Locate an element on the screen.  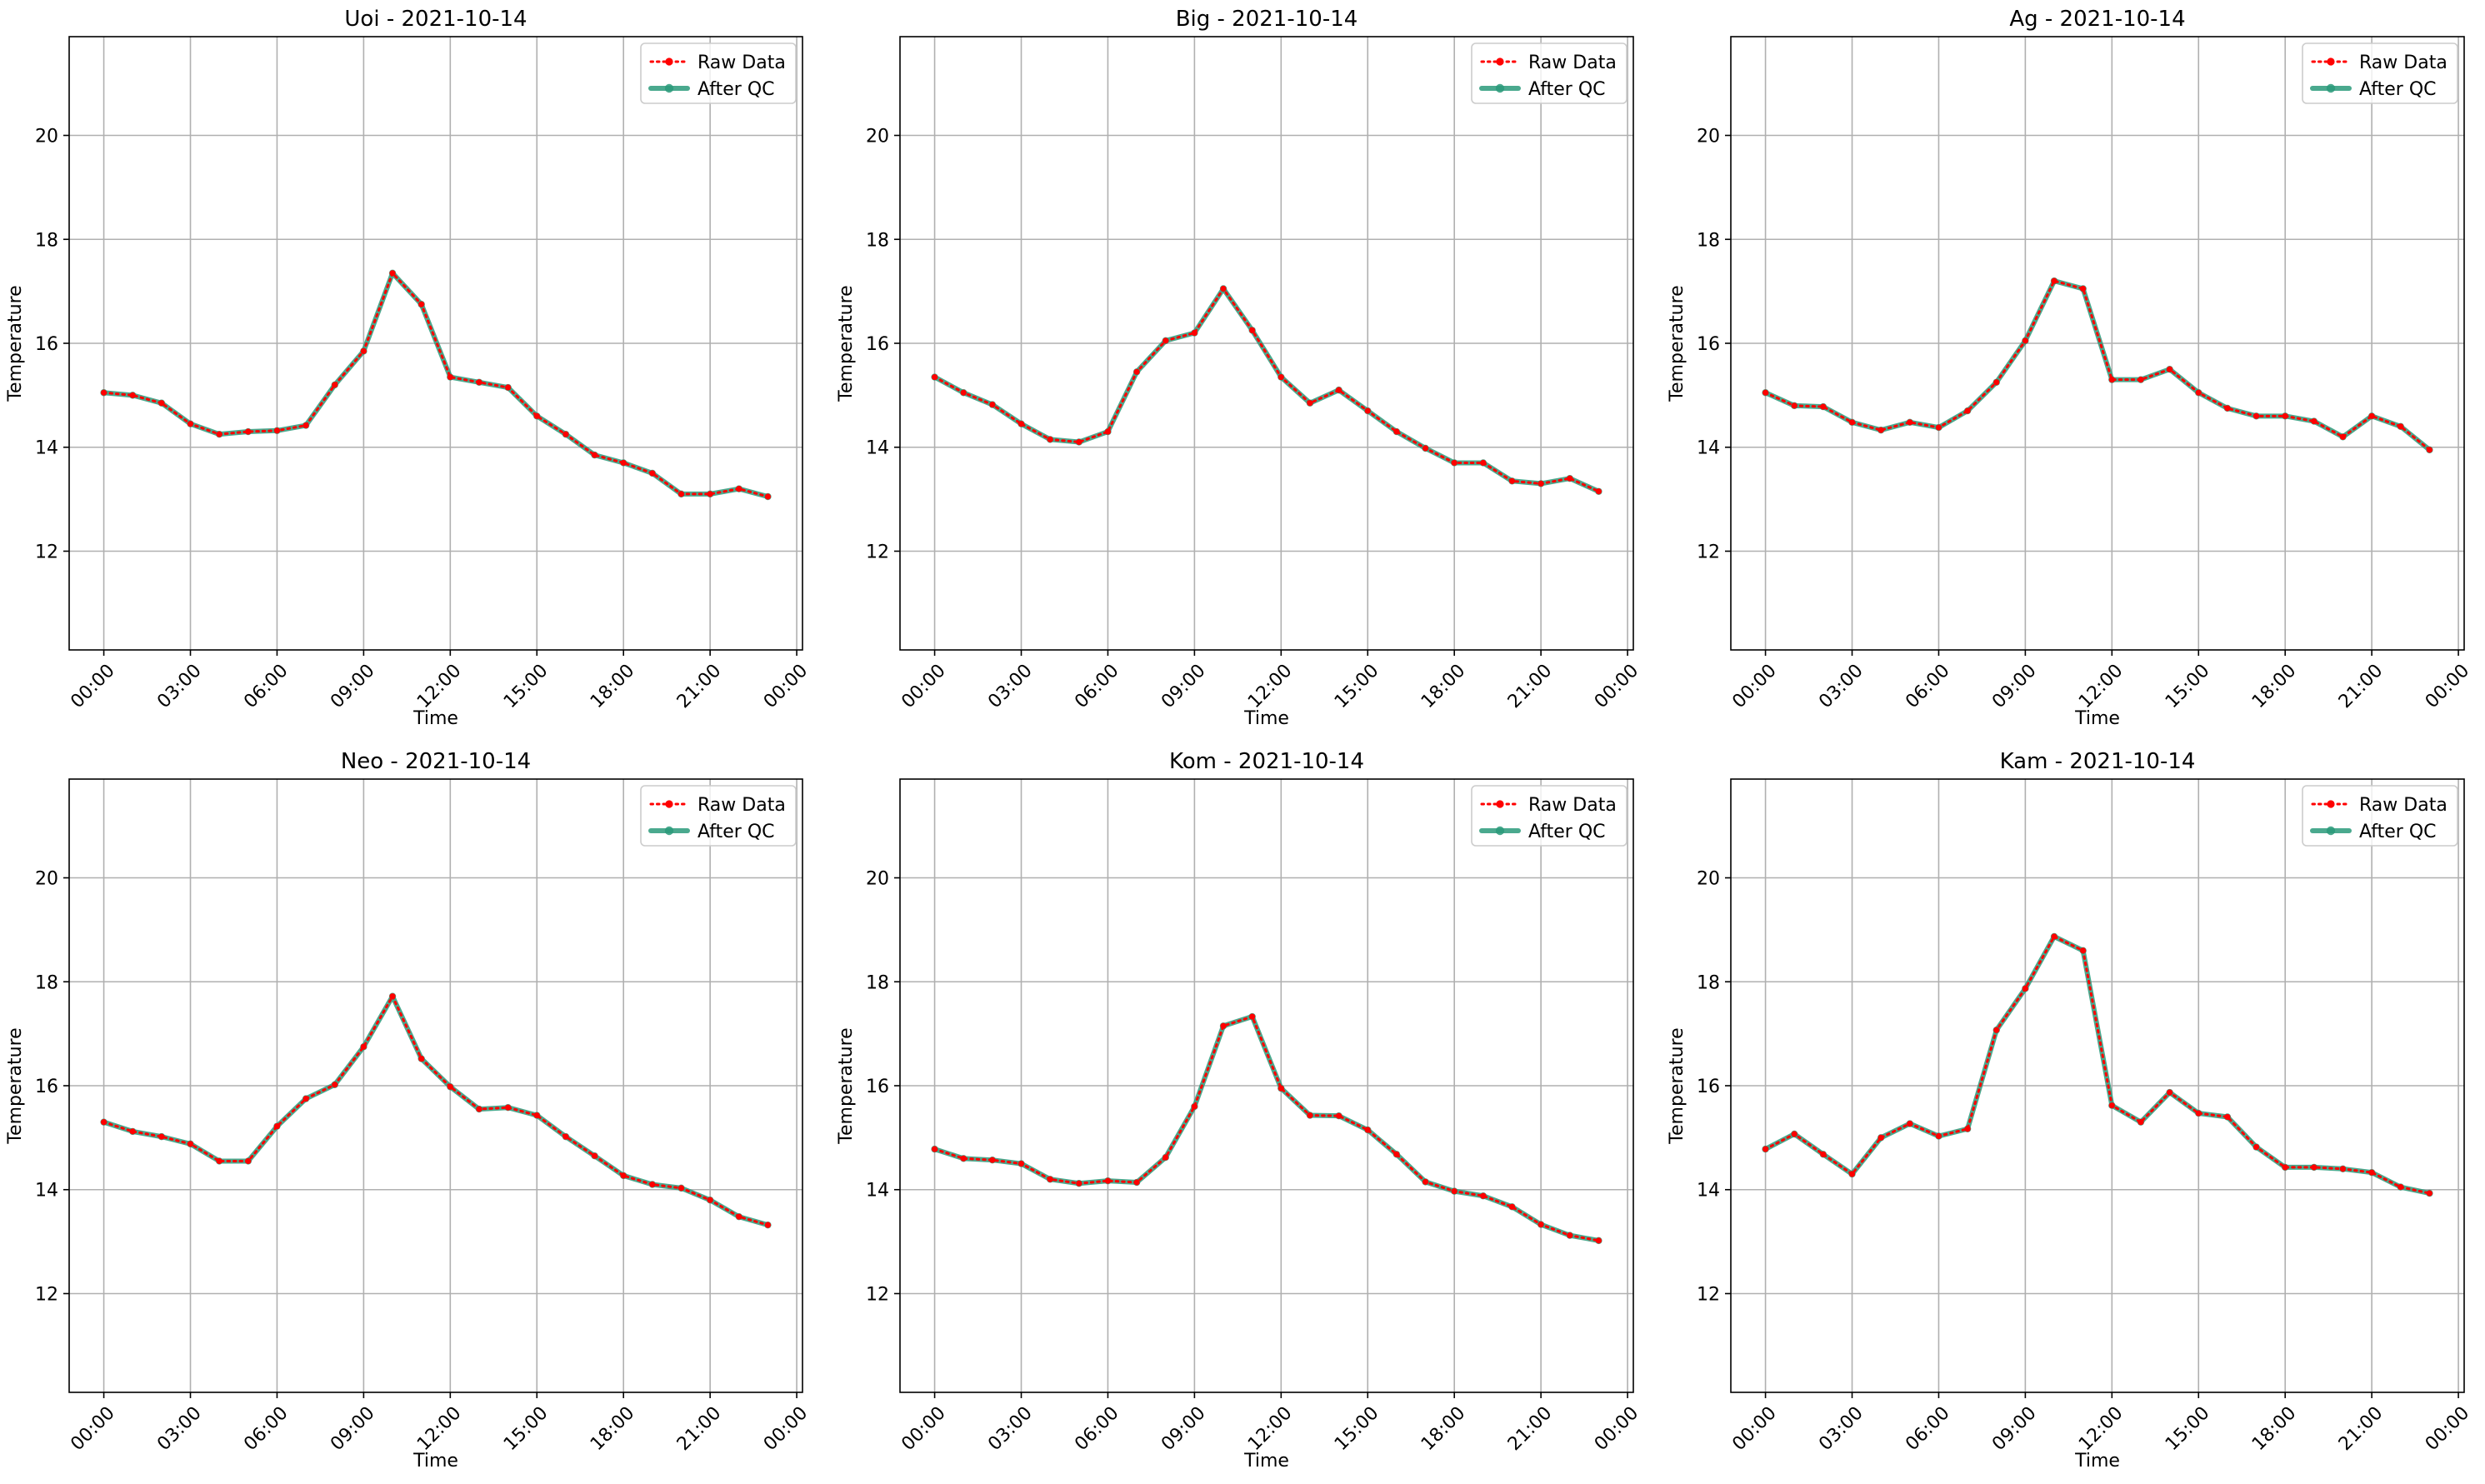
legend: Raw Data After QC is located at coordinates (718, 73).